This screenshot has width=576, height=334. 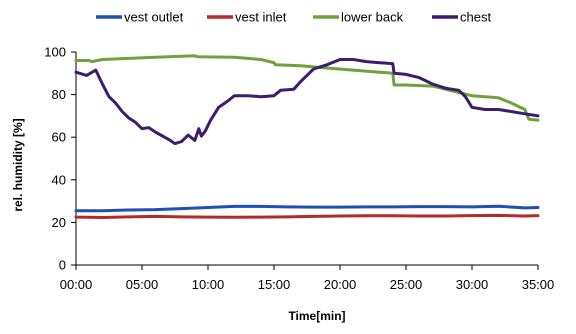 What do you see at coordinates (60, 159) in the screenshot?
I see `y-axis-ticks: 0 20 40 60 80 100` at bounding box center [60, 159].